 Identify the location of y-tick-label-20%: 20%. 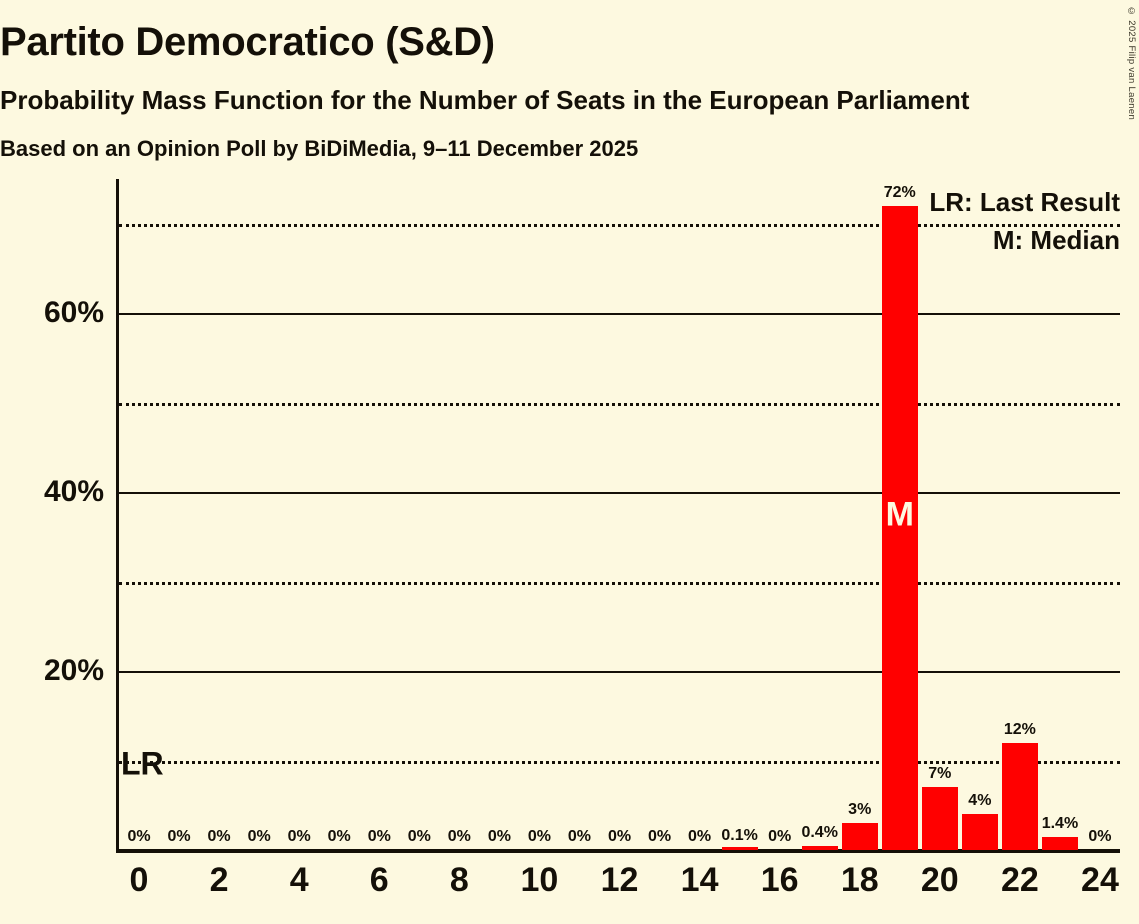
(73, 671).